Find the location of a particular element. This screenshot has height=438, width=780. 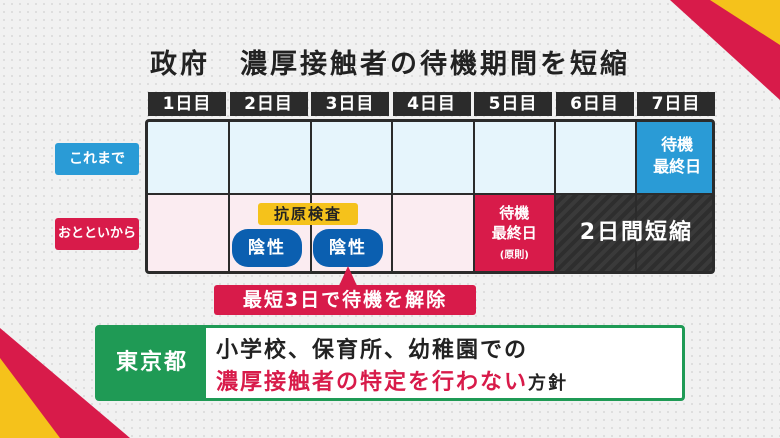

callout-pointer is located at coordinates (348, 277).